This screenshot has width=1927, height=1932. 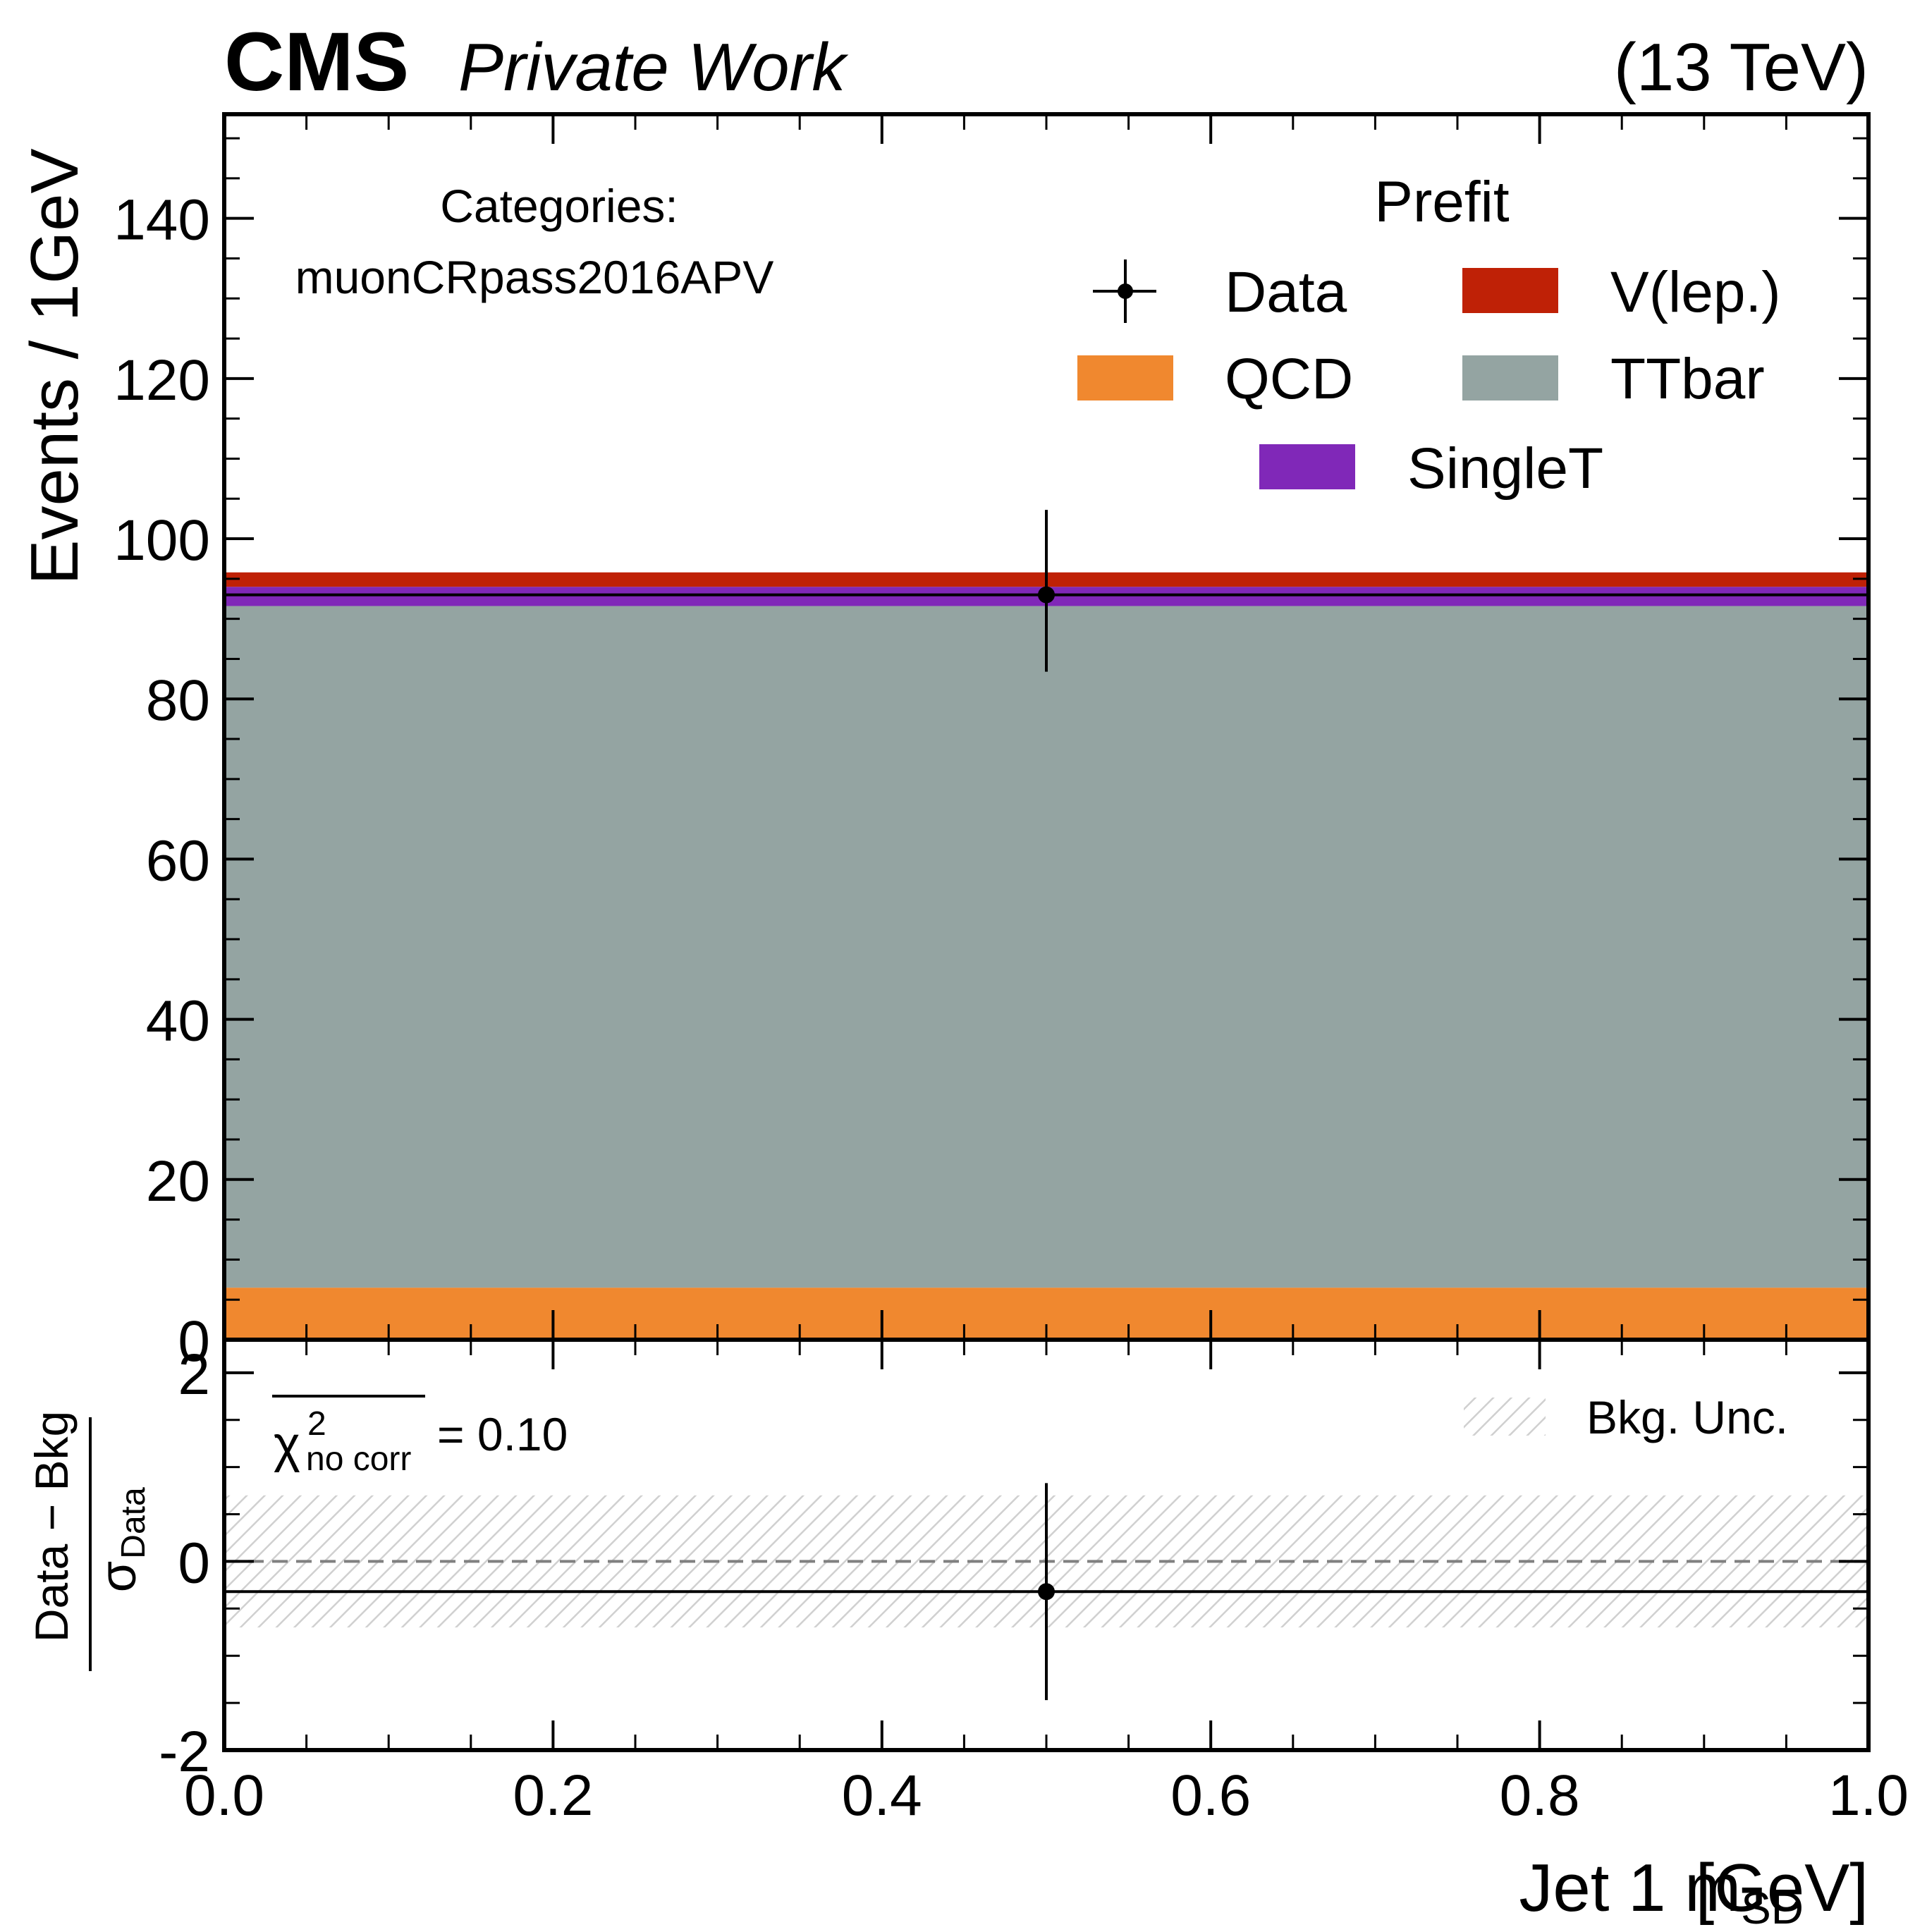 What do you see at coordinates (534, 277) in the screenshot?
I see `category-name: muonCRpass2016APV` at bounding box center [534, 277].